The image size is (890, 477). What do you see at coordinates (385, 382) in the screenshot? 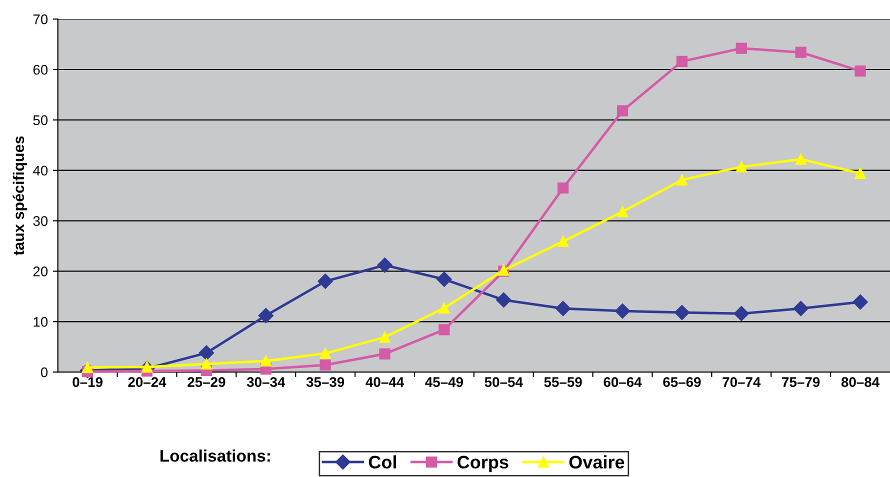
I see `x-tick-label: 40–44` at bounding box center [385, 382].